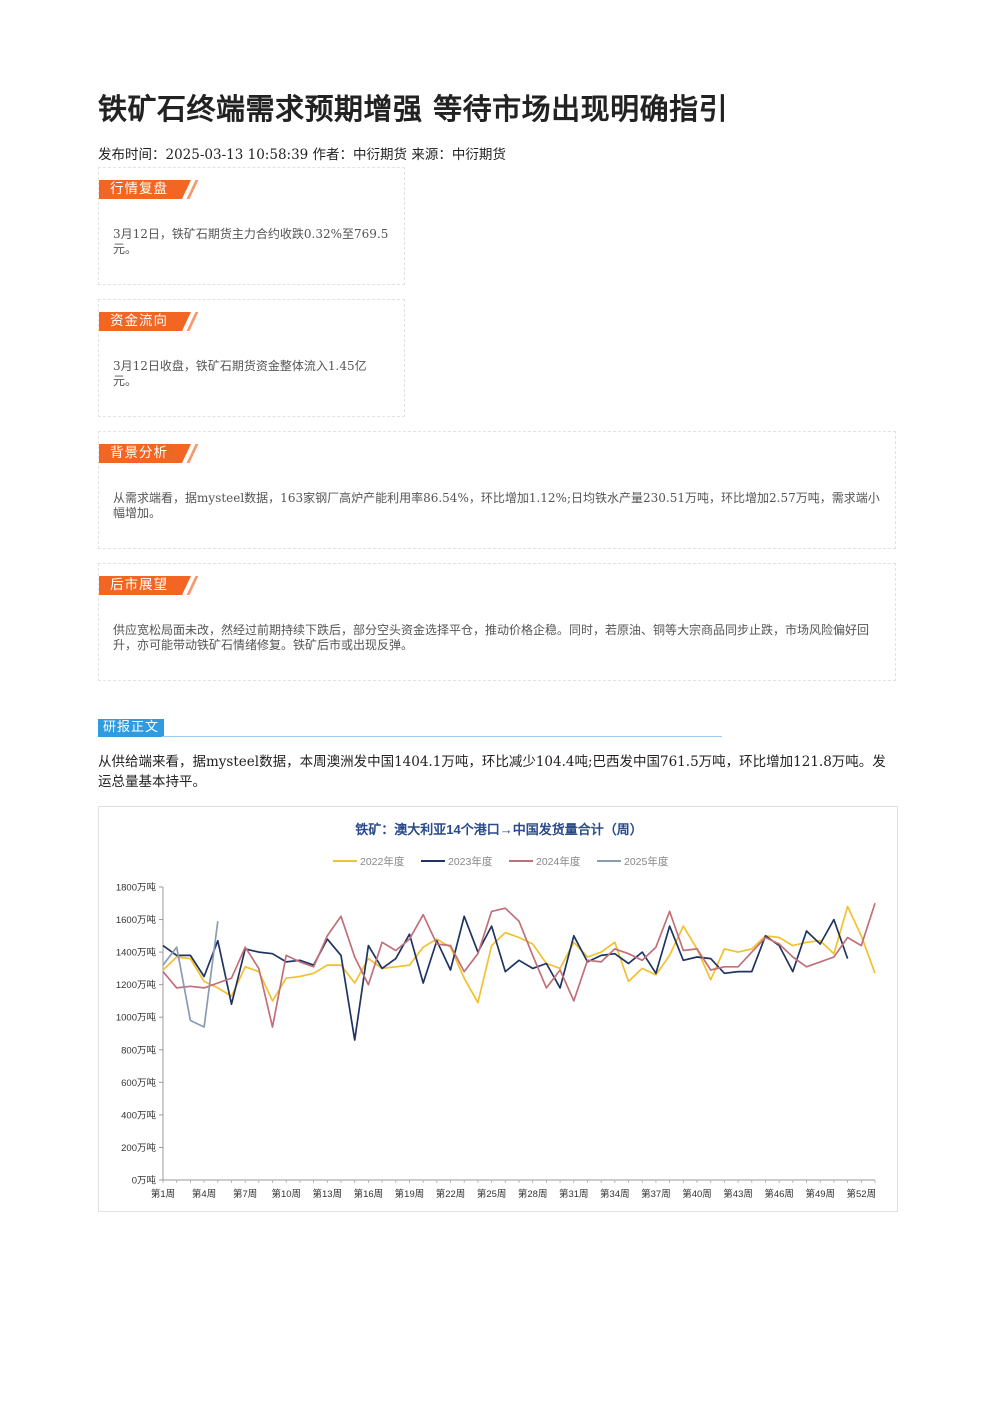 Image resolution: width=992 pixels, height=1403 pixels. Describe the element at coordinates (519, 954) in the screenshot. I see `series-line-2022年度` at that location.